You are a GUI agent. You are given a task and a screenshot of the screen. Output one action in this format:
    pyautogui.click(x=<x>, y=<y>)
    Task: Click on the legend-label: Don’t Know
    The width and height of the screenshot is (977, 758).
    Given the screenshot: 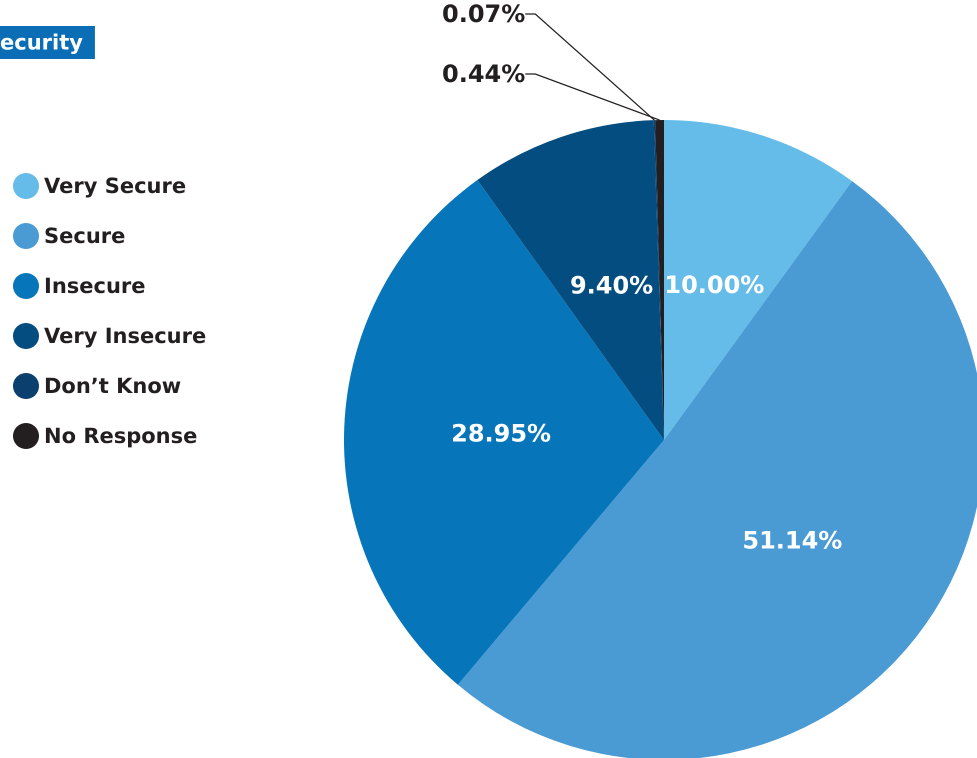 What is the action you would take?
    pyautogui.click(x=113, y=386)
    